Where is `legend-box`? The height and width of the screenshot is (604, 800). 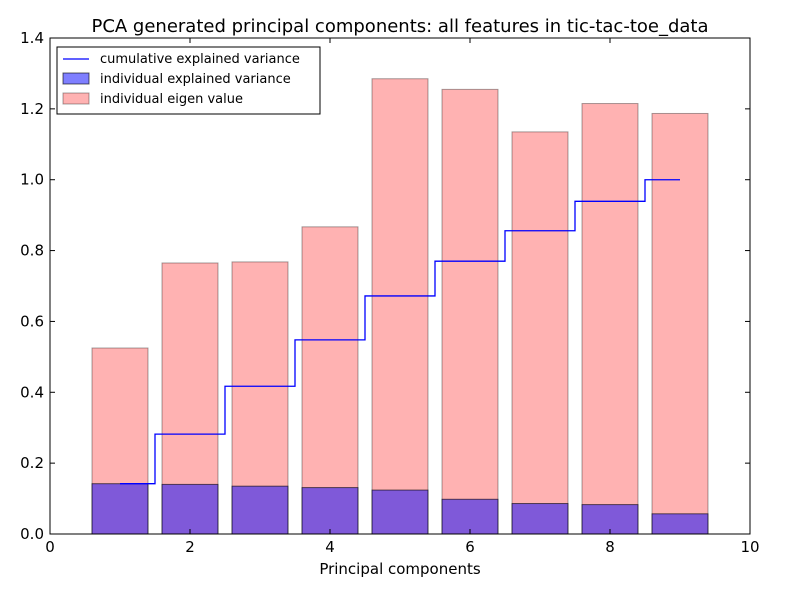
legend-box is located at coordinates (188, 80).